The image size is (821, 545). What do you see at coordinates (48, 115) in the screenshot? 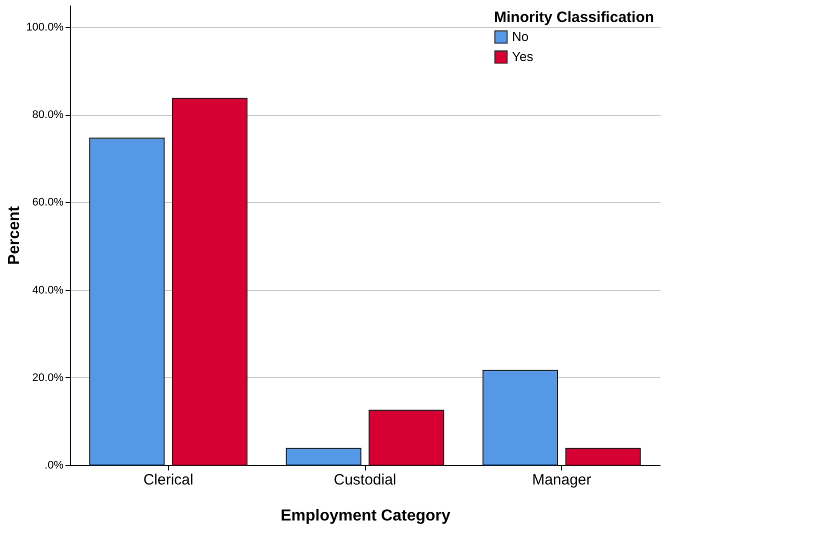
I see `y-tick-label: 80.0%` at bounding box center [48, 115].